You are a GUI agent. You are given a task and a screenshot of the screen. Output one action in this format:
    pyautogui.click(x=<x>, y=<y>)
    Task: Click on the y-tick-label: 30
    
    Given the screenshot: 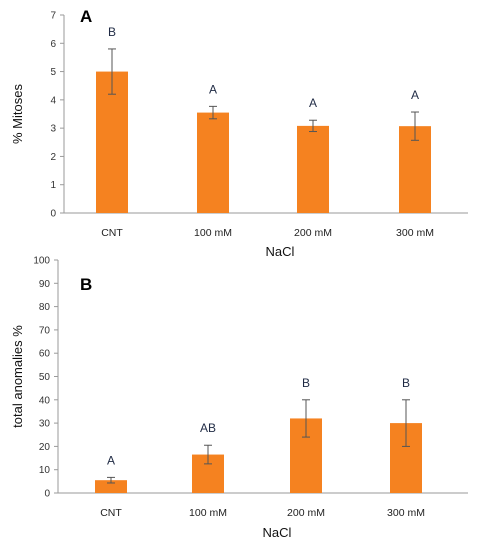 What is the action you would take?
    pyautogui.click(x=45, y=424)
    